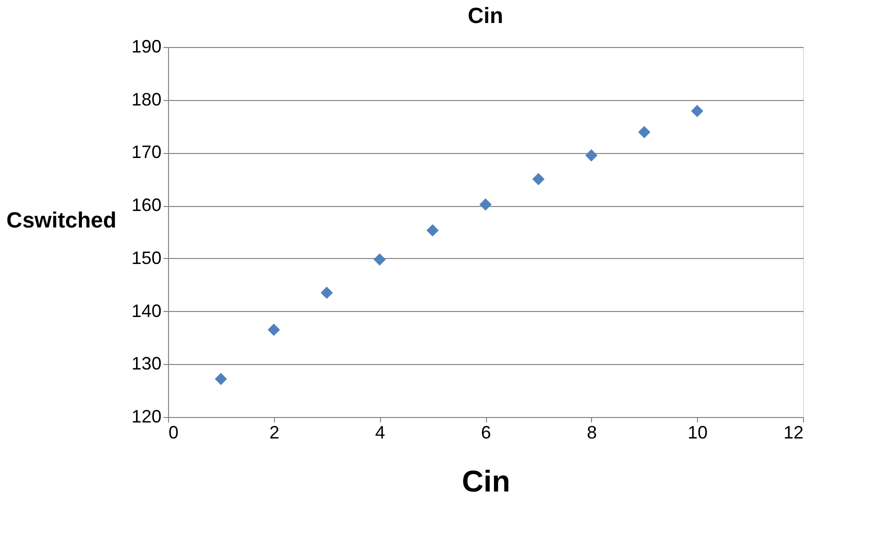 This screenshot has height=556, width=892. I want to click on x-tick-label: 10, so click(698, 432).